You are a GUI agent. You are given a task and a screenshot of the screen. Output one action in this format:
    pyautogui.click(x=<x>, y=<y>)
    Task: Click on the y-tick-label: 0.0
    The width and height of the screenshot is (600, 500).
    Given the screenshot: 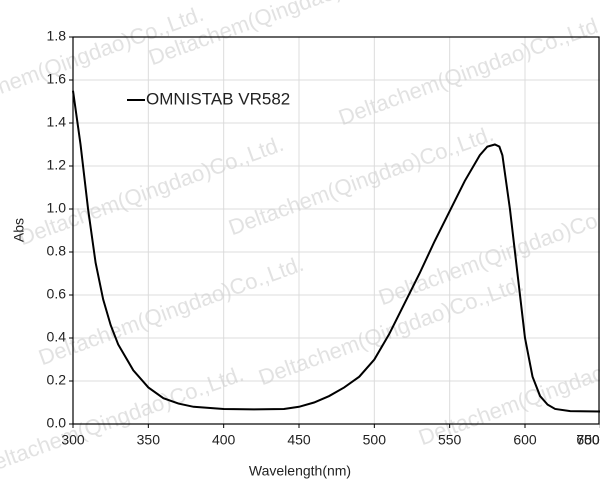 What is the action you would take?
    pyautogui.click(x=57, y=423)
    